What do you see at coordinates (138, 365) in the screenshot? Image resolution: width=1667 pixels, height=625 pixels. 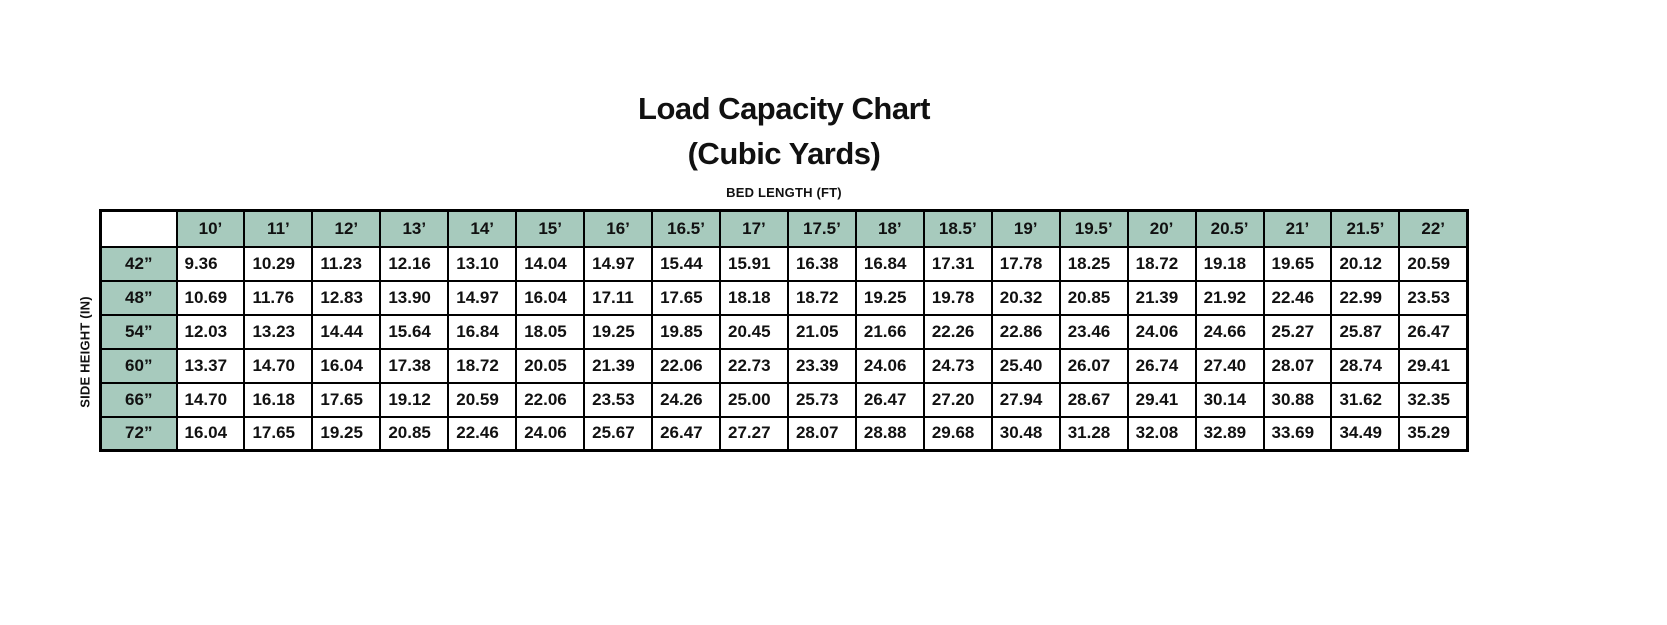 I see `row-header-3: 60”` at bounding box center [138, 365].